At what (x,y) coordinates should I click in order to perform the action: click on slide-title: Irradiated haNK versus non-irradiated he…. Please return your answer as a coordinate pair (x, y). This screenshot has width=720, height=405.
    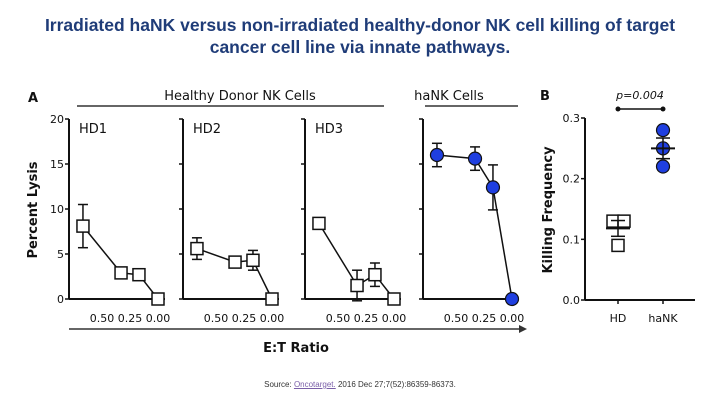
    Looking at the image, I should click on (360, 36).